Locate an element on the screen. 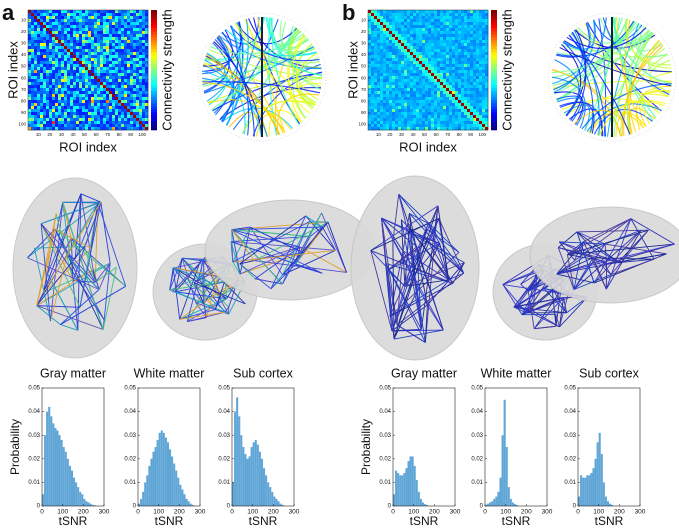  colorbar-step is located at coordinates (494, 87).